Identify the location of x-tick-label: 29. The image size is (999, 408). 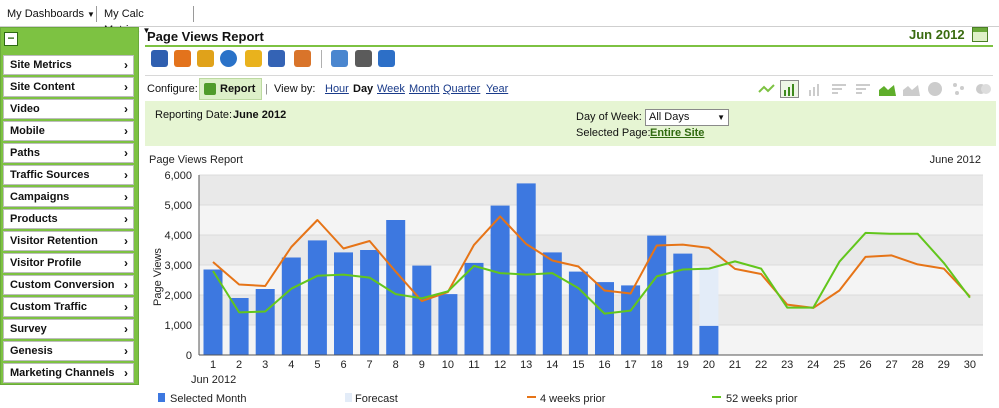
(944, 365).